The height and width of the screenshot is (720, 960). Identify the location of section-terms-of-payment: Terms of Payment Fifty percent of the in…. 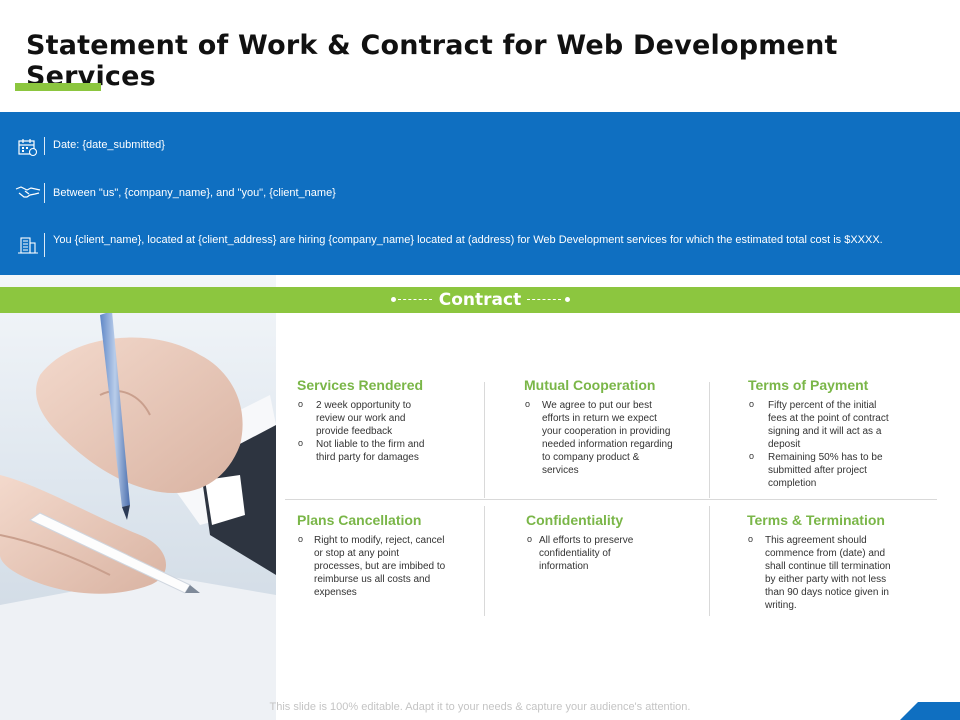
(846, 433).